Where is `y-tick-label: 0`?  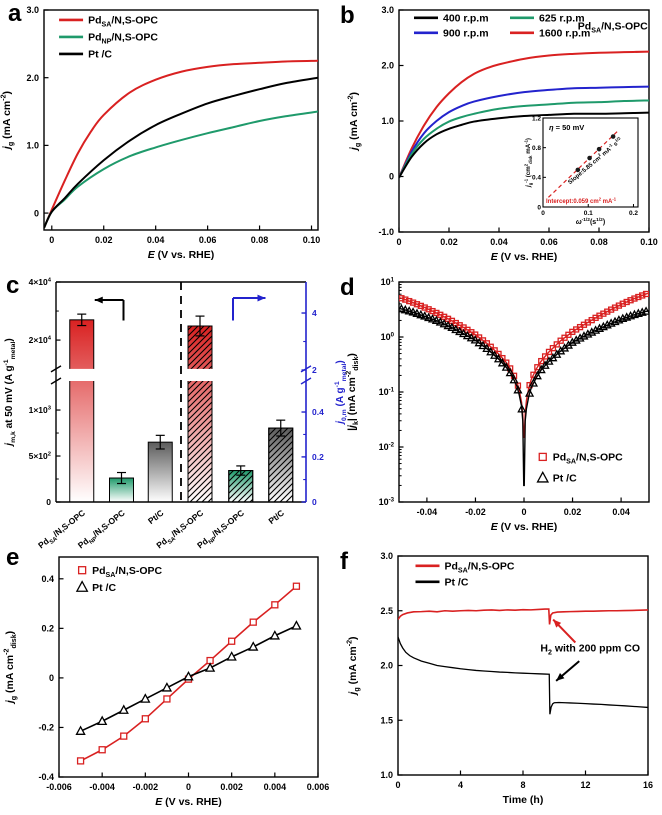 y-tick-label: 0 is located at coordinates (51, 678).